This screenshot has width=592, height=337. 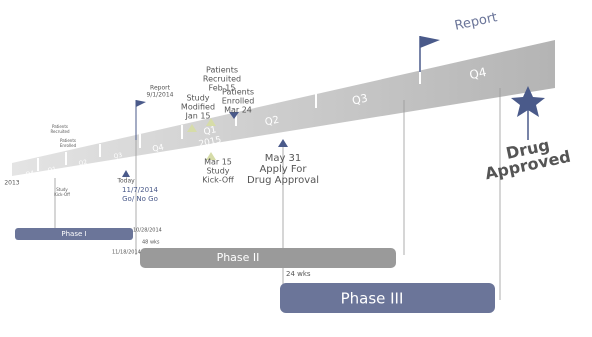 What do you see at coordinates (160, 95) in the screenshot?
I see `milestone-label: 9/1/2014` at bounding box center [160, 95].